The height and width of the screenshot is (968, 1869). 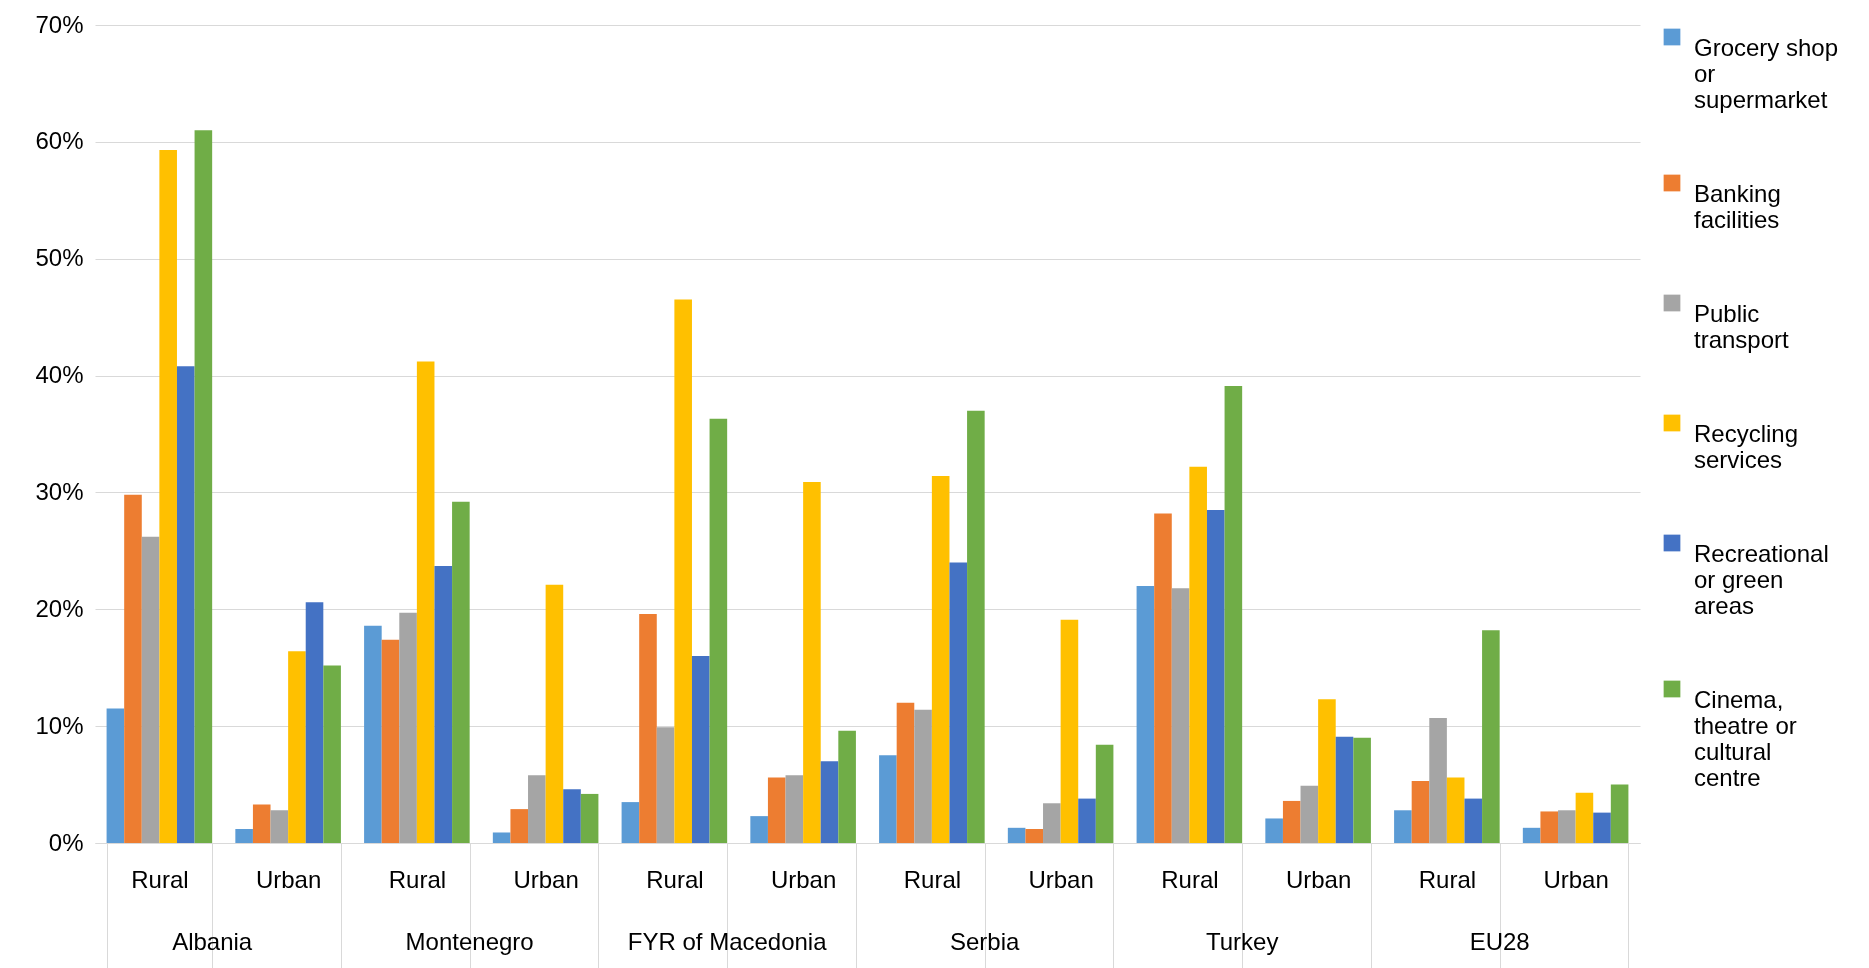 What do you see at coordinates (1745, 738) in the screenshot?
I see `legend-label: Cinema, theatre or cultural centre` at bounding box center [1745, 738].